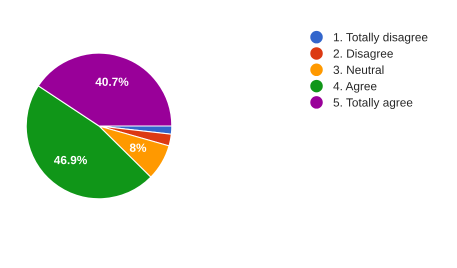 Image resolution: width=457 pixels, height=268 pixels. Describe the element at coordinates (70, 160) in the screenshot. I see `data-label: 46.9%` at that location.